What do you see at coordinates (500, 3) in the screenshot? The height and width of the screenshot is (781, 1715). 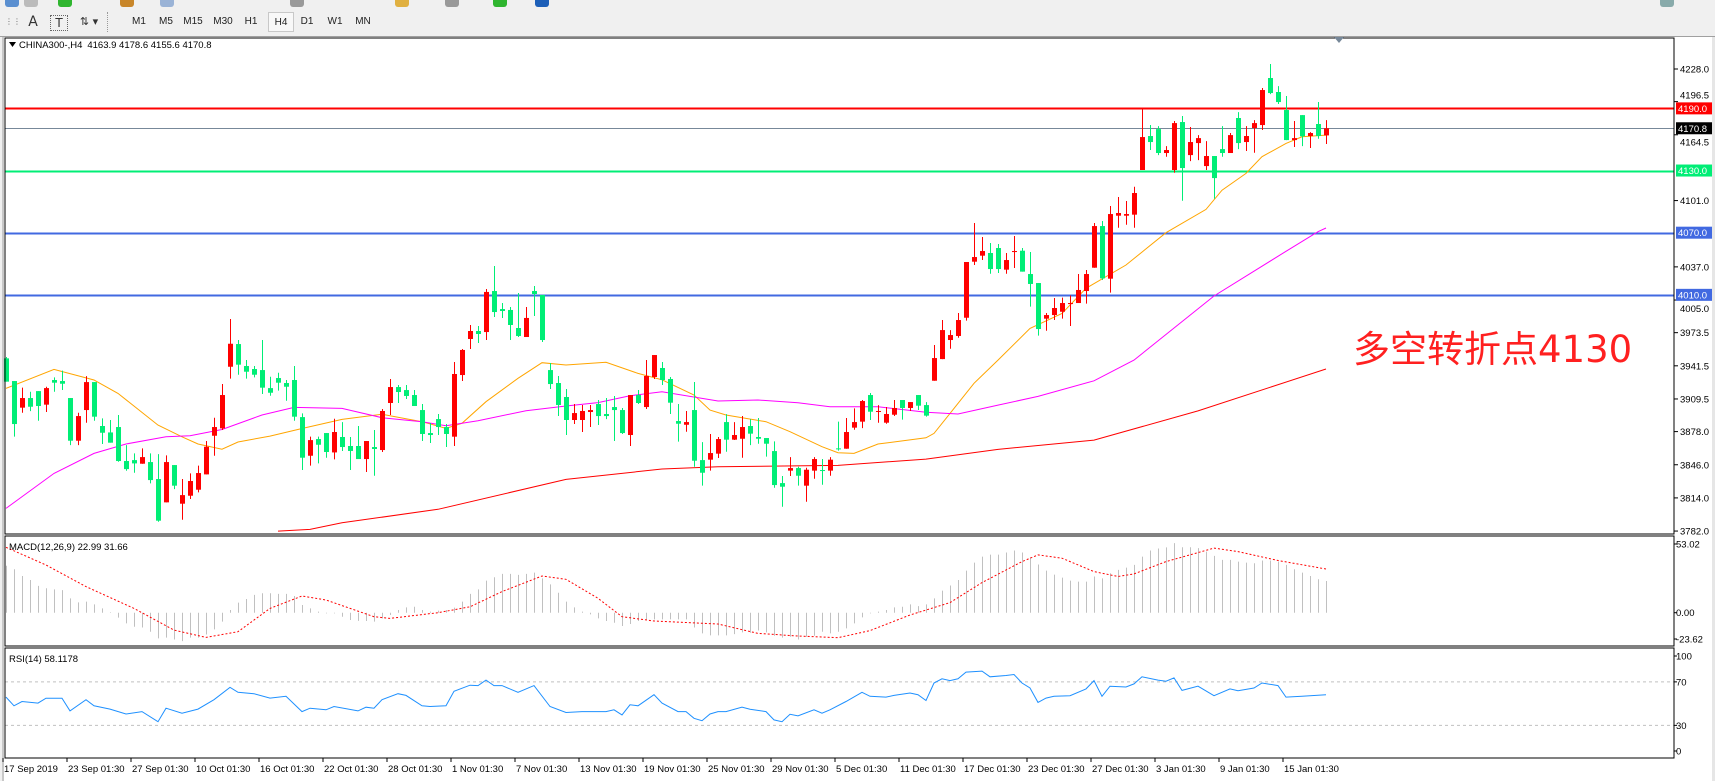 I see `add-indicator-icon` at bounding box center [500, 3].